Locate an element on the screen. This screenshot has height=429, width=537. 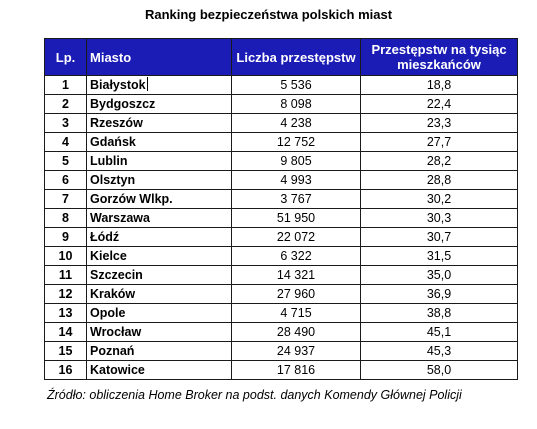
crime-count-cell: 4 238 is located at coordinates (296, 123).